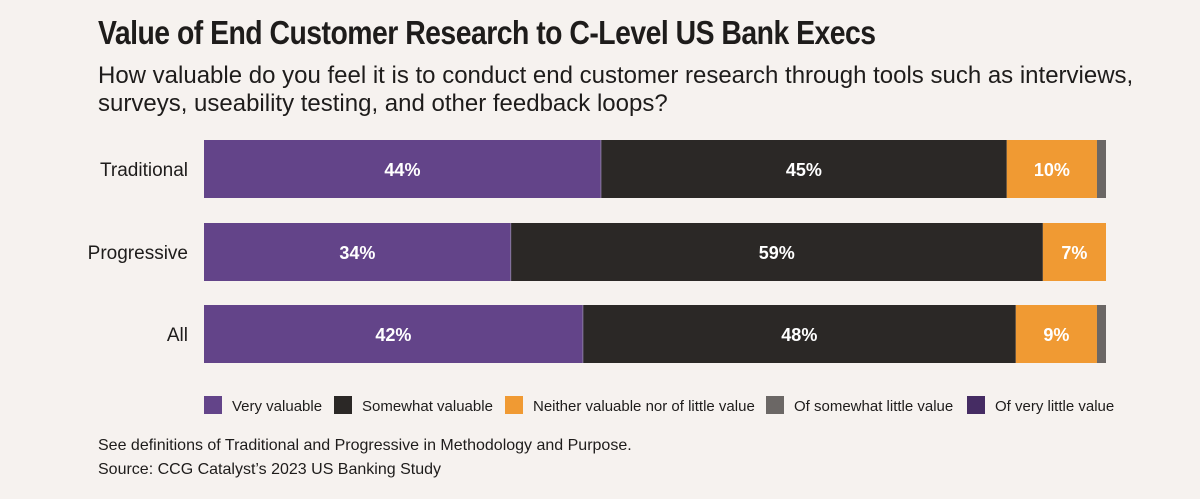 The image size is (1200, 499). Describe the element at coordinates (277, 406) in the screenshot. I see `legend-label-0: Very valuable` at that location.